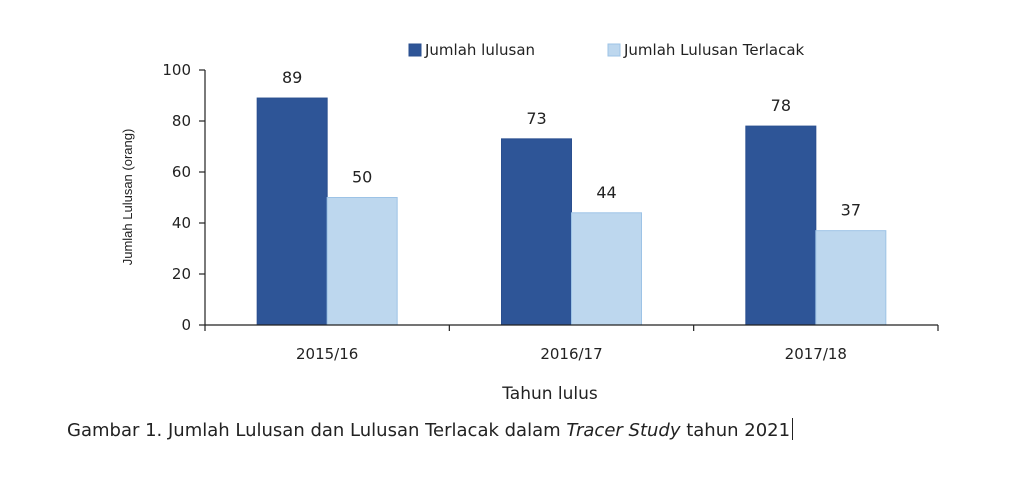 The width and height of the screenshot is (1024, 478). Describe the element at coordinates (781, 105) in the screenshot. I see `data-label: 78` at that location.